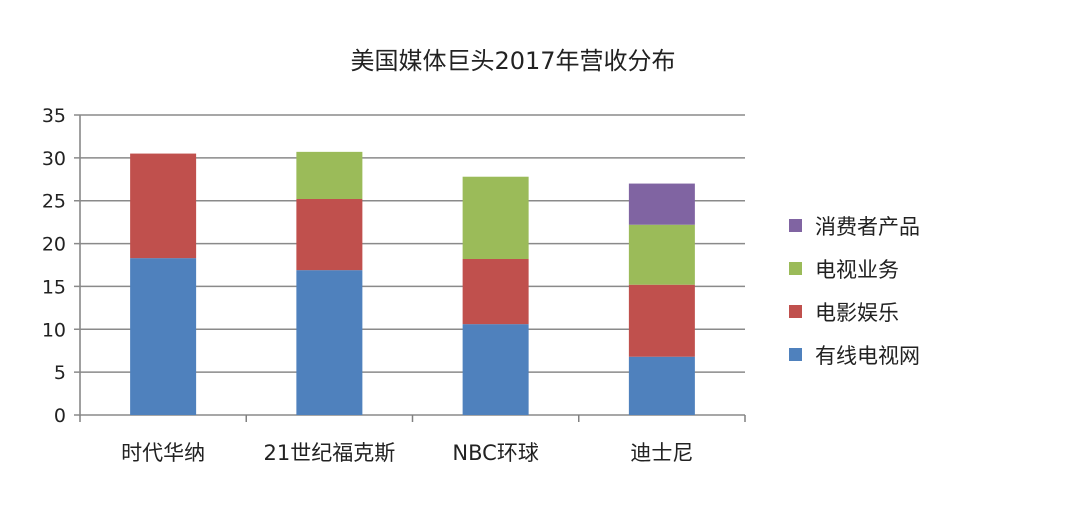 Image resolution: width=1080 pixels, height=519 pixels. What do you see at coordinates (60, 373) in the screenshot?
I see `y-tick-label: 5` at bounding box center [60, 373].